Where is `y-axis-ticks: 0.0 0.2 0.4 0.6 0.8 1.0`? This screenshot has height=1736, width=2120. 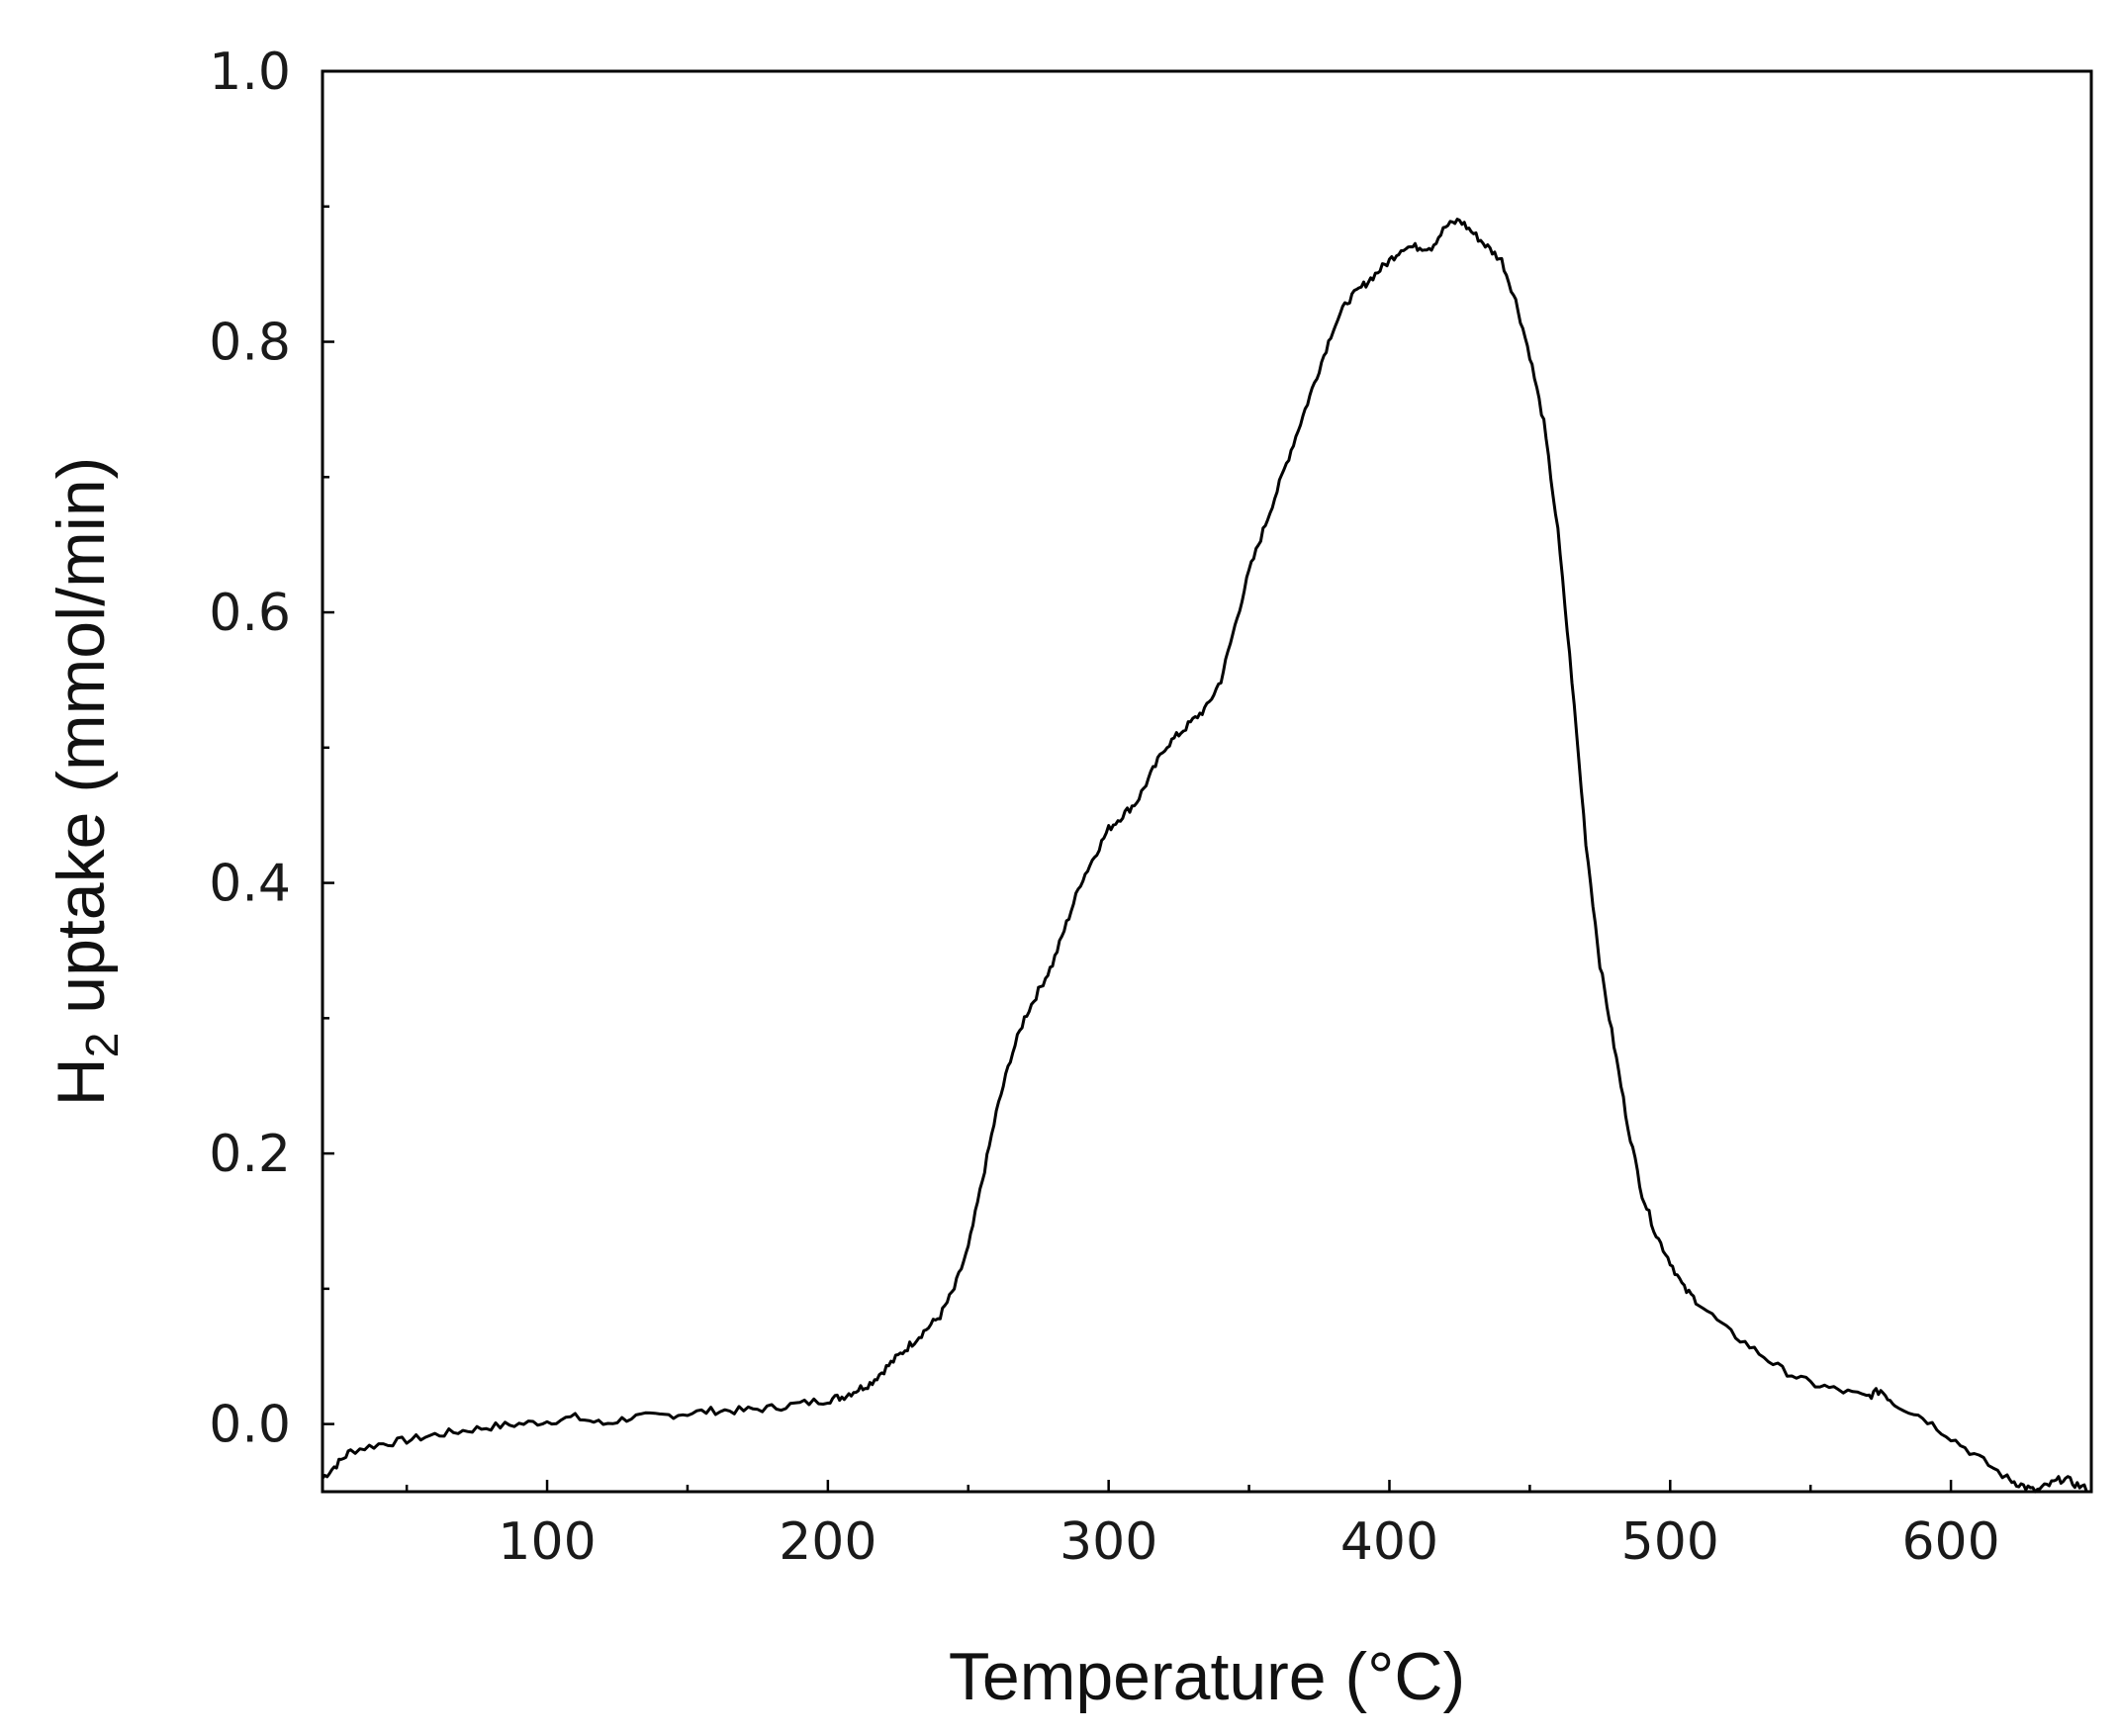
y-axis-ticks: 0.0 0.2 0.4 0.6 0.8 1.0 is located at coordinates (271, 749).